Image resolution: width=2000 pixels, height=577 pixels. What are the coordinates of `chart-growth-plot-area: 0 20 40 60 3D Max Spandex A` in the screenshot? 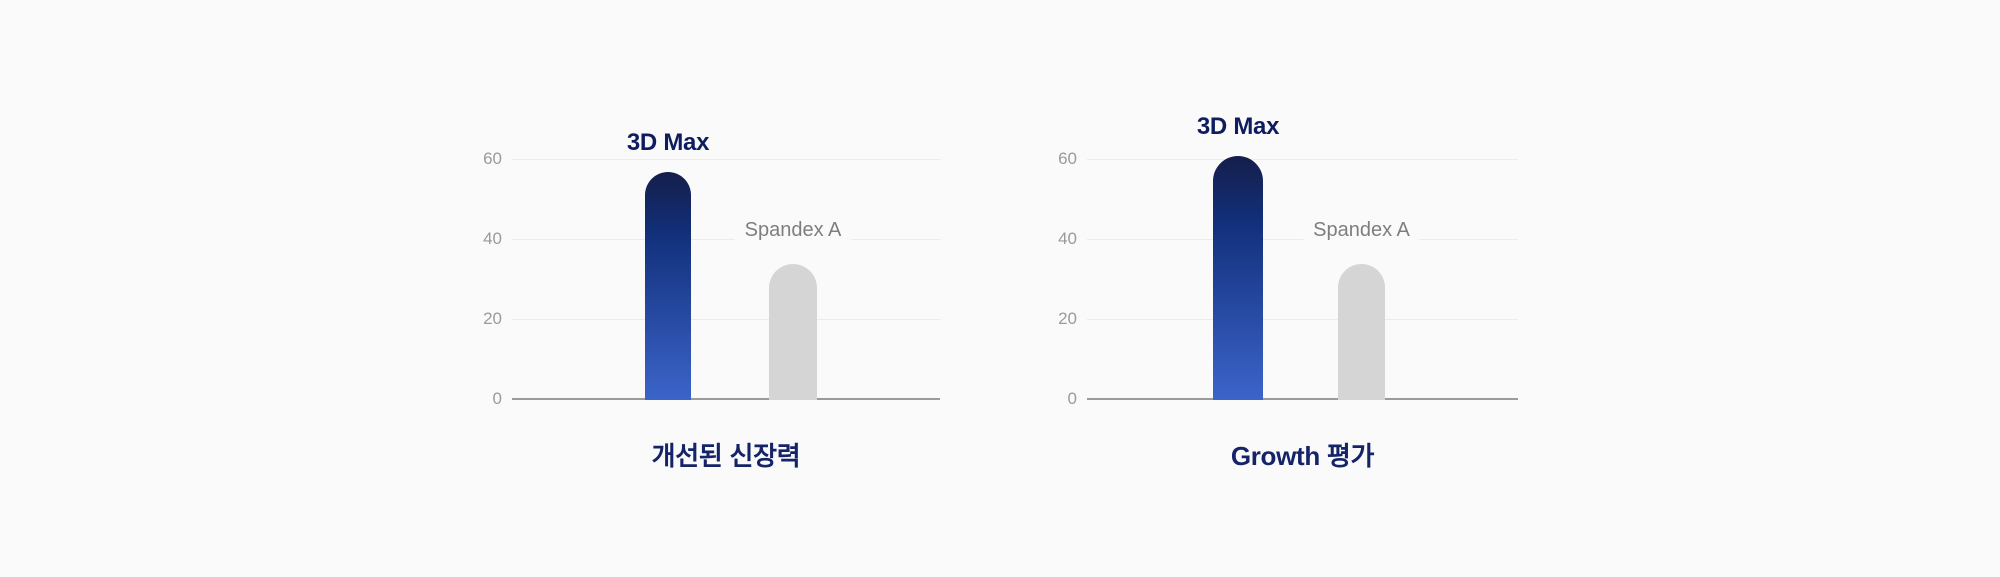 It's located at (1288, 260).